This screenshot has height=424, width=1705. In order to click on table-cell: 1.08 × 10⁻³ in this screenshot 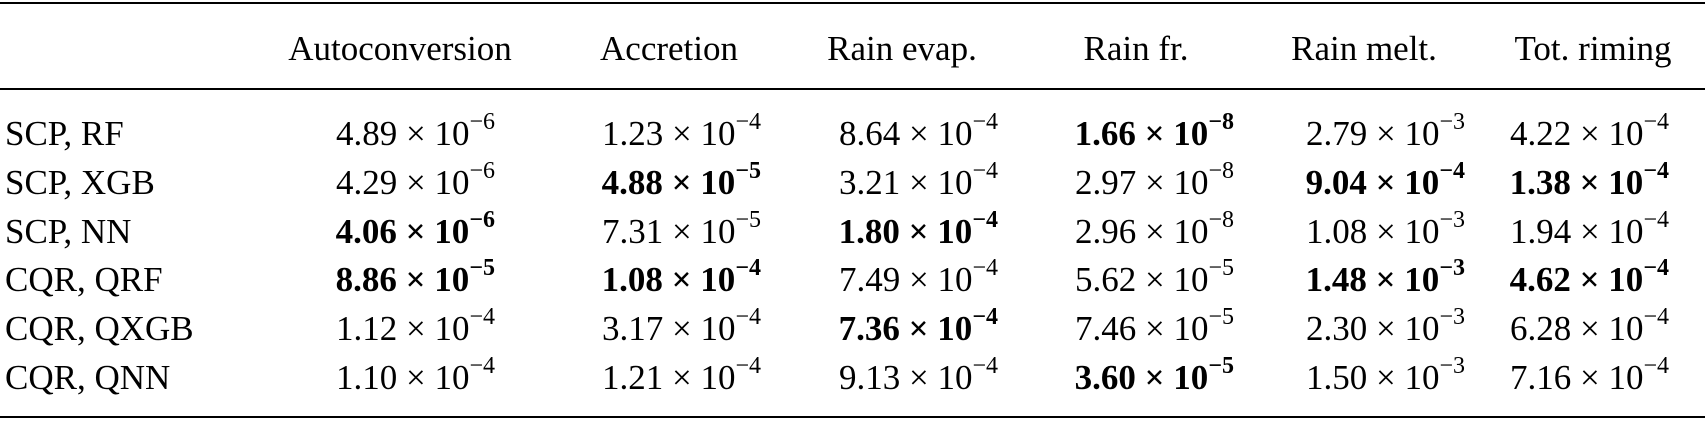, I will do `click(1385, 230)`.